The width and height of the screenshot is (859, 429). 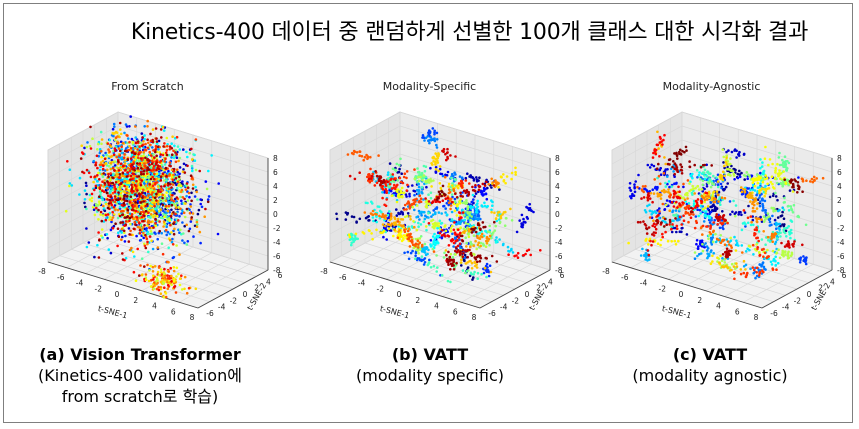 I want to click on z-tick-label: -8, so click(x=559, y=270).